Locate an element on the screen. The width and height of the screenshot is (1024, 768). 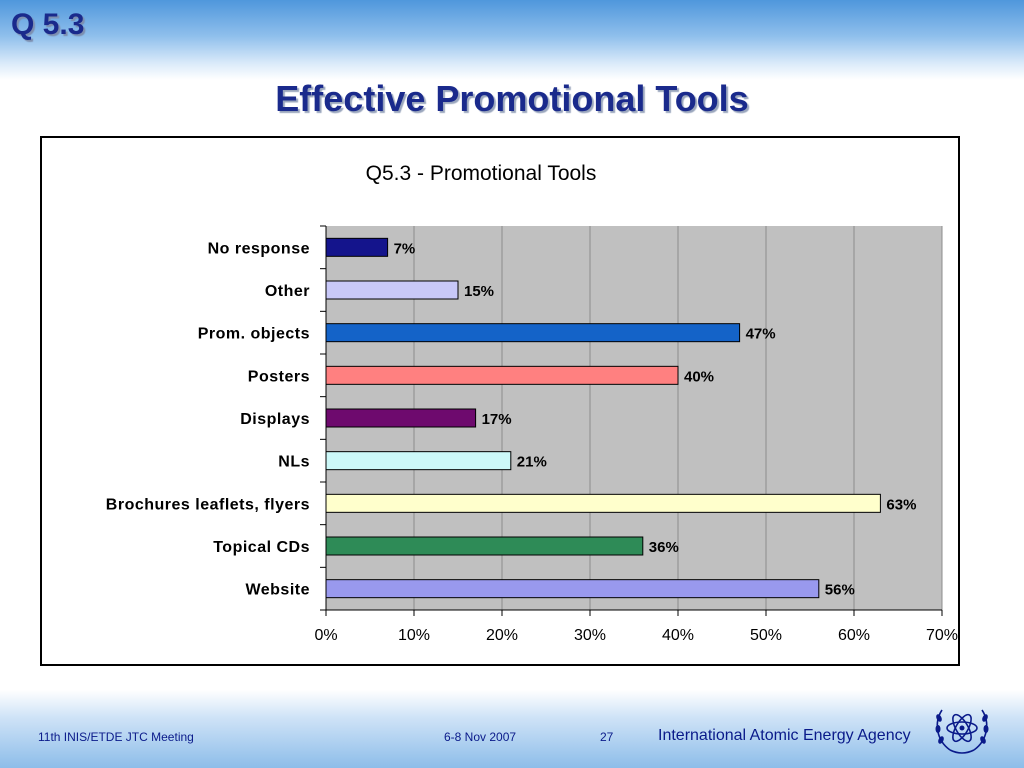
category-label: Prom. objects is located at coordinates (254, 334).